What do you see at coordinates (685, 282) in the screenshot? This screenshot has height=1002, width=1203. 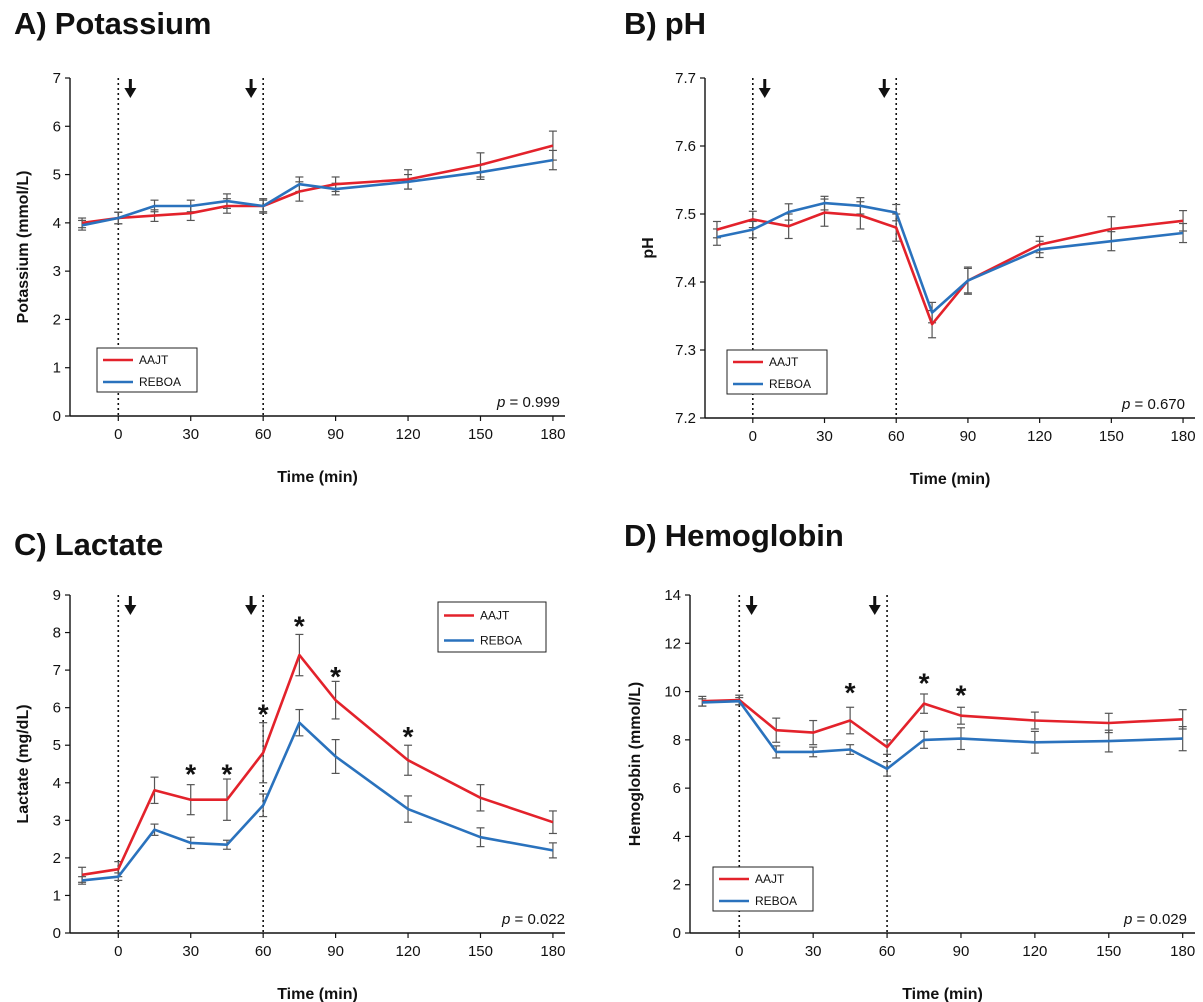 I see `y-tick-label: 7.4` at bounding box center [685, 282].